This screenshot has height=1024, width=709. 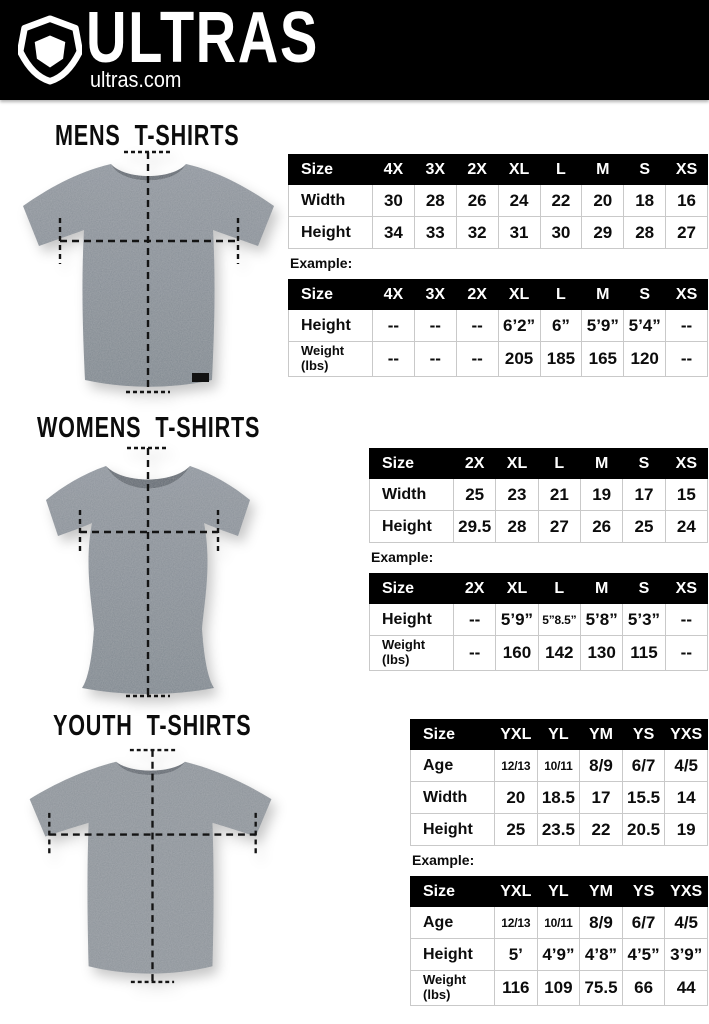 I want to click on cell-value: 22, so click(x=561, y=200).